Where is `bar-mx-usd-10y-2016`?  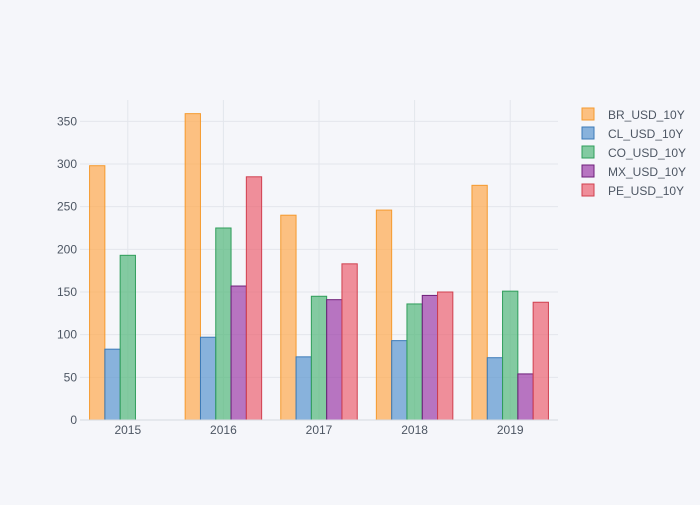
bar-mx-usd-10y-2016 is located at coordinates (238, 353).